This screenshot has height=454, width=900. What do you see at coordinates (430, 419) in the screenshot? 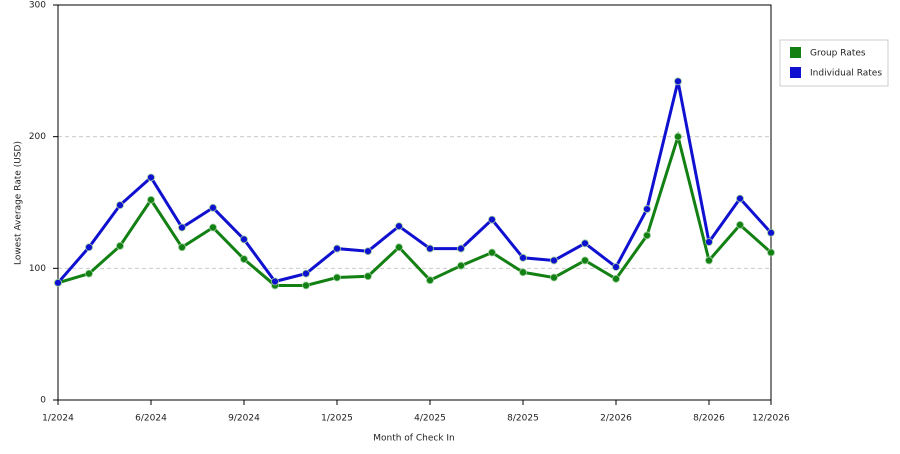
I see `x-tick-label: 4/2025` at bounding box center [430, 419].